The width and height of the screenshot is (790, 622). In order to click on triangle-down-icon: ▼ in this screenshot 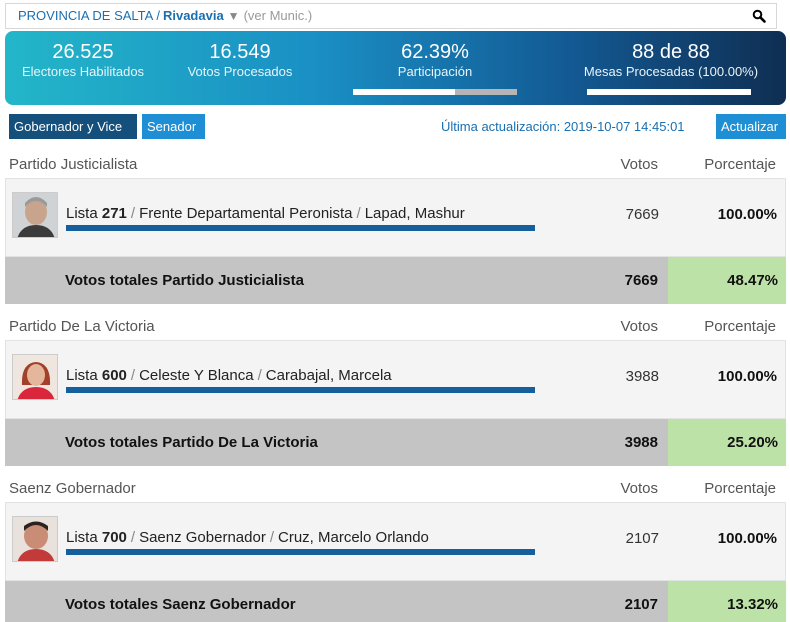, I will do `click(233, 16)`.